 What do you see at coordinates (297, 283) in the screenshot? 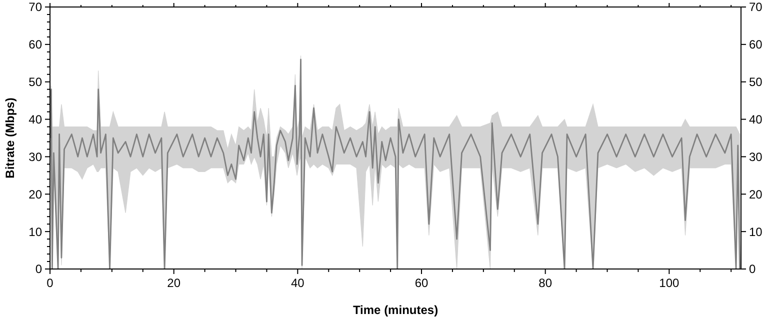
I see `x-tick-label: 40` at bounding box center [297, 283].